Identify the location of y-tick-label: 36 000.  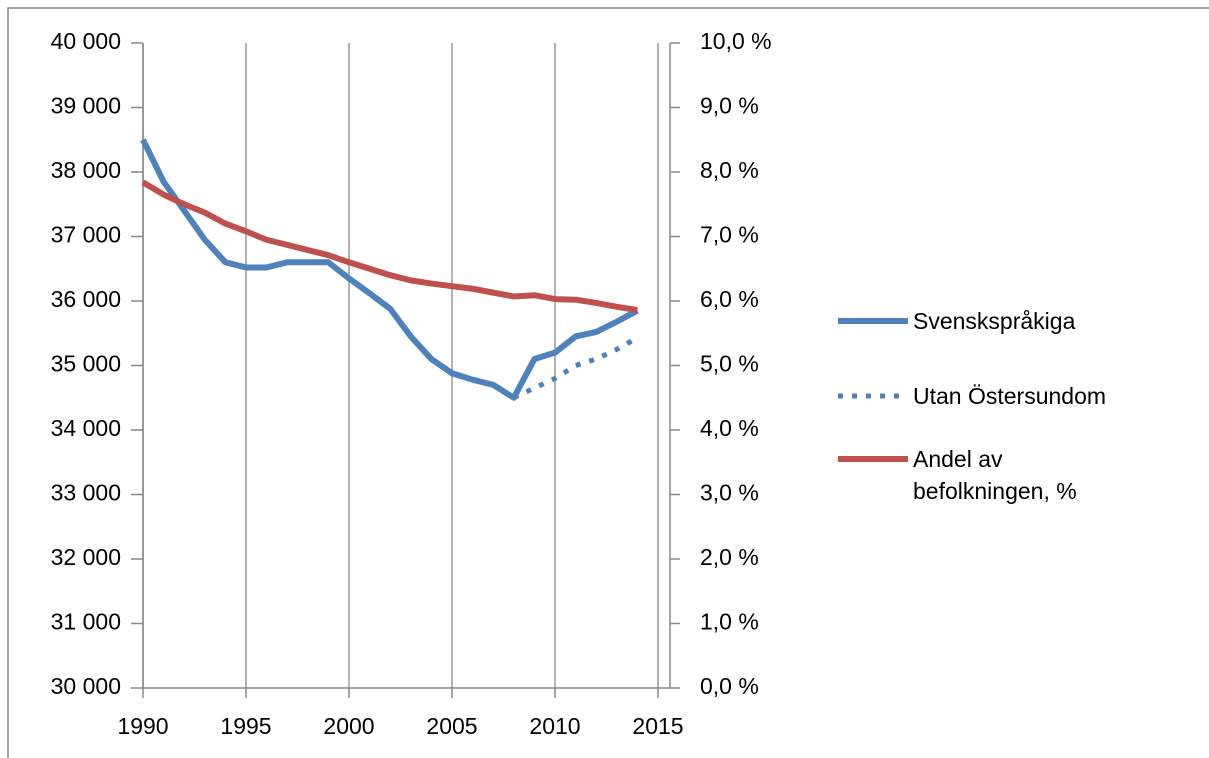
(86, 299).